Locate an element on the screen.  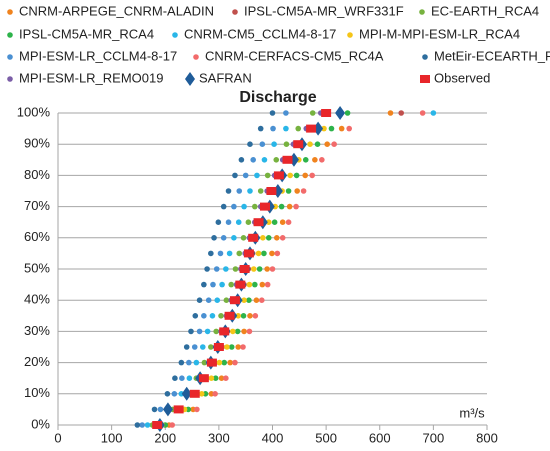
y-tick-label: 50% is located at coordinates (37, 267).